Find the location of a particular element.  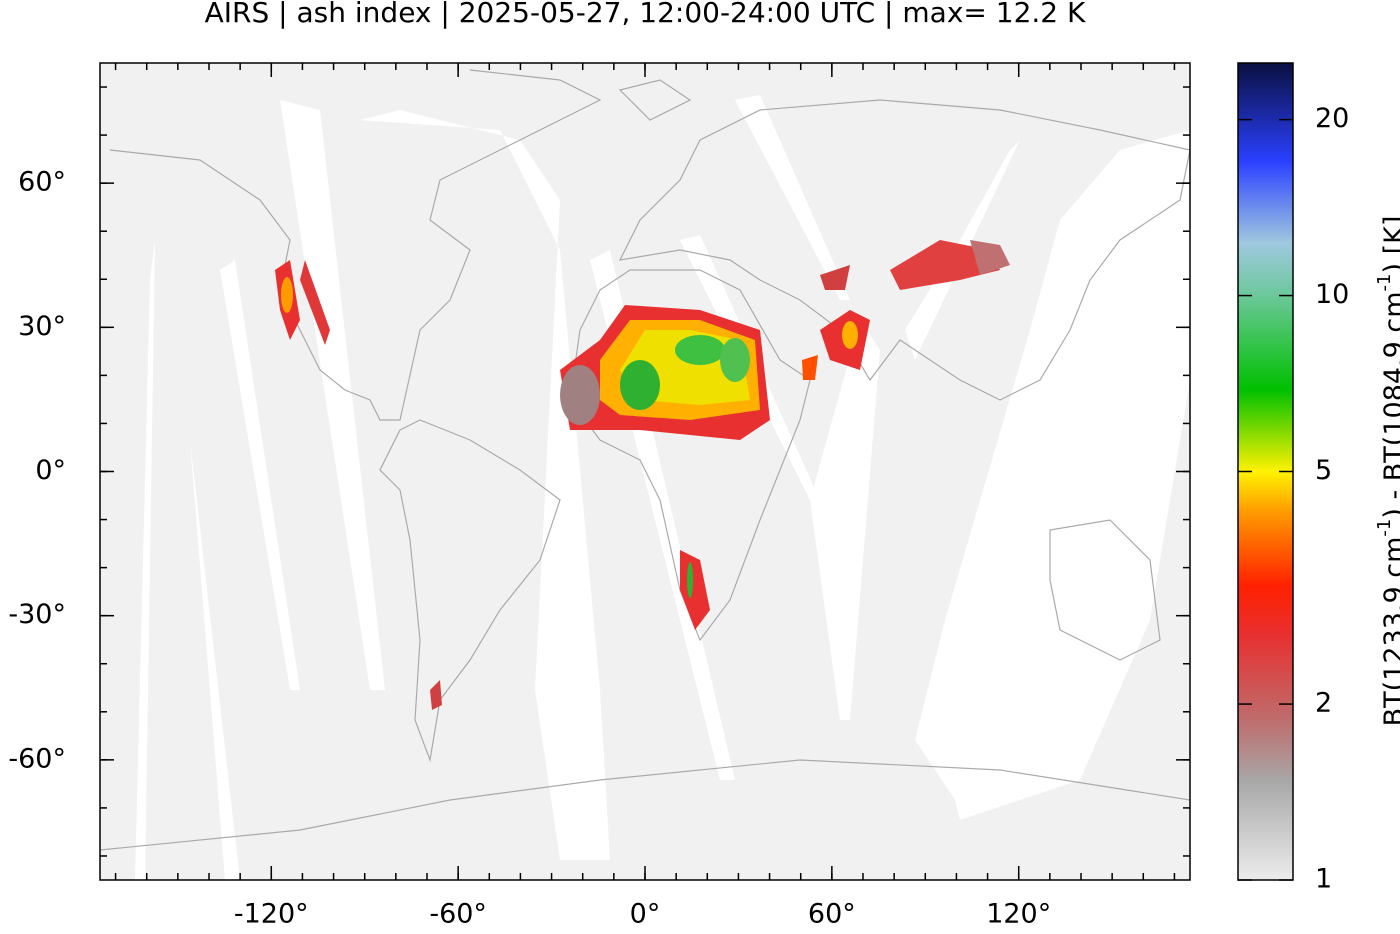

y-tick-label: 30° is located at coordinates (42, 326).